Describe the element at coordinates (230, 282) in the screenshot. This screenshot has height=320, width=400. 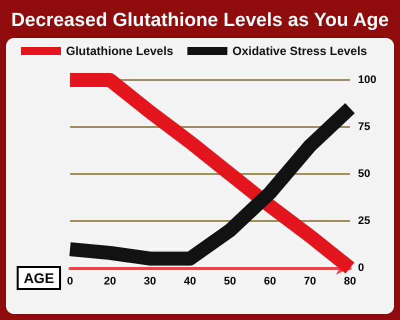
I see `x-tick-label: 50` at that location.